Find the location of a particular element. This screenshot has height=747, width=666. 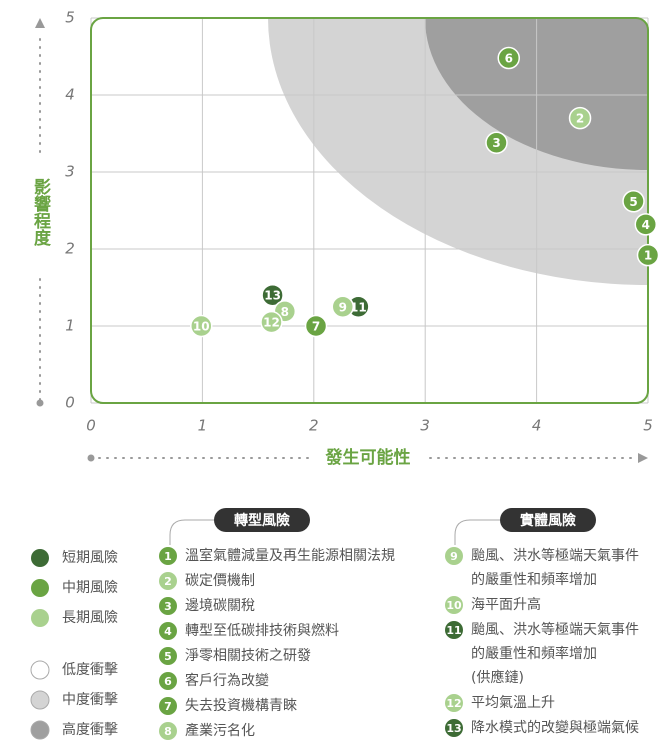

y-tick-label: 1 is located at coordinates (70, 326).